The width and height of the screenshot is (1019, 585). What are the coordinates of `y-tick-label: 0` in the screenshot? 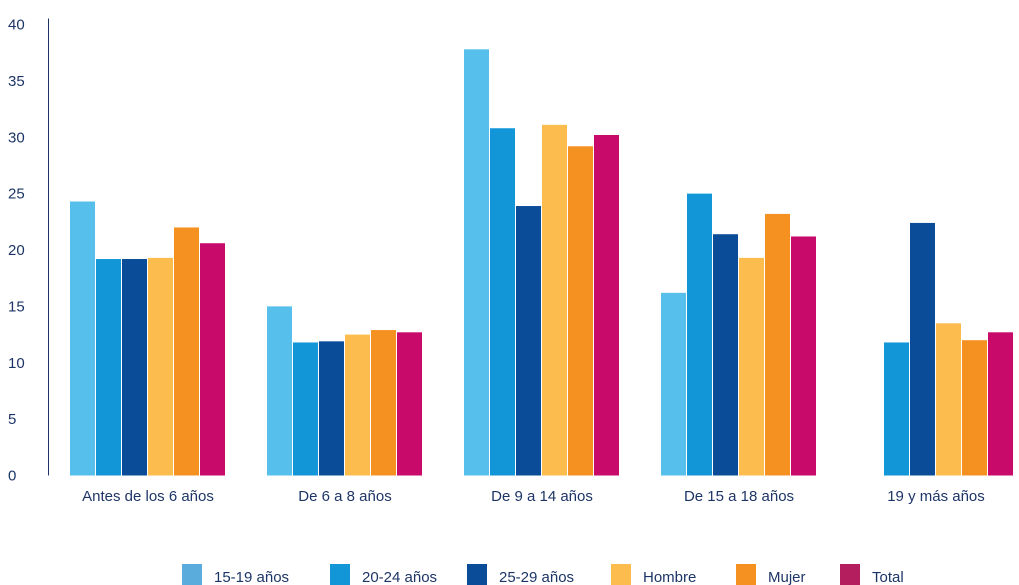 It's located at (12, 476).